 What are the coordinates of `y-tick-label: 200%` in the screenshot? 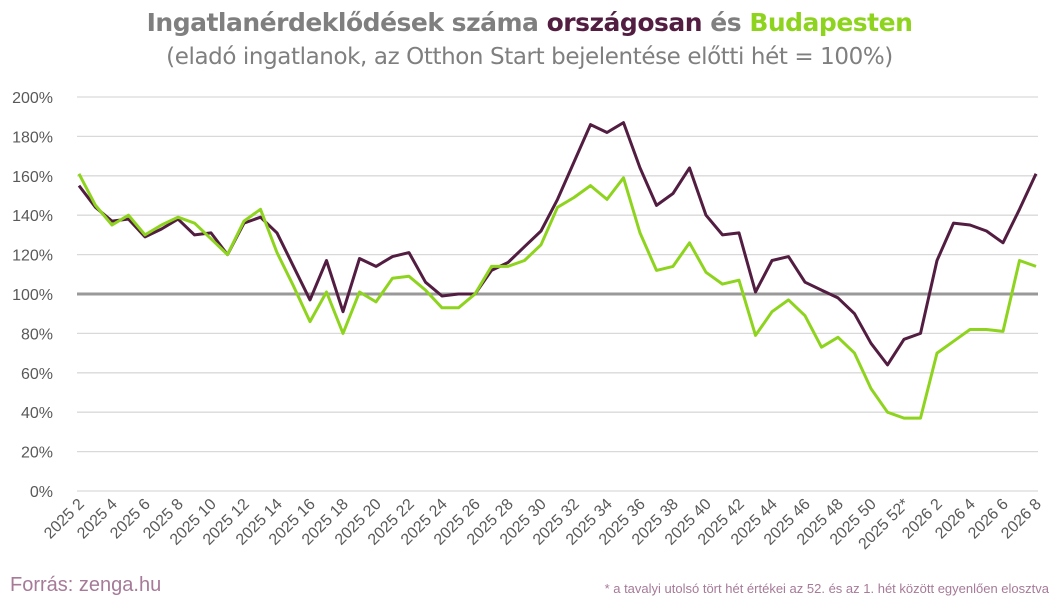 It's located at (32, 98).